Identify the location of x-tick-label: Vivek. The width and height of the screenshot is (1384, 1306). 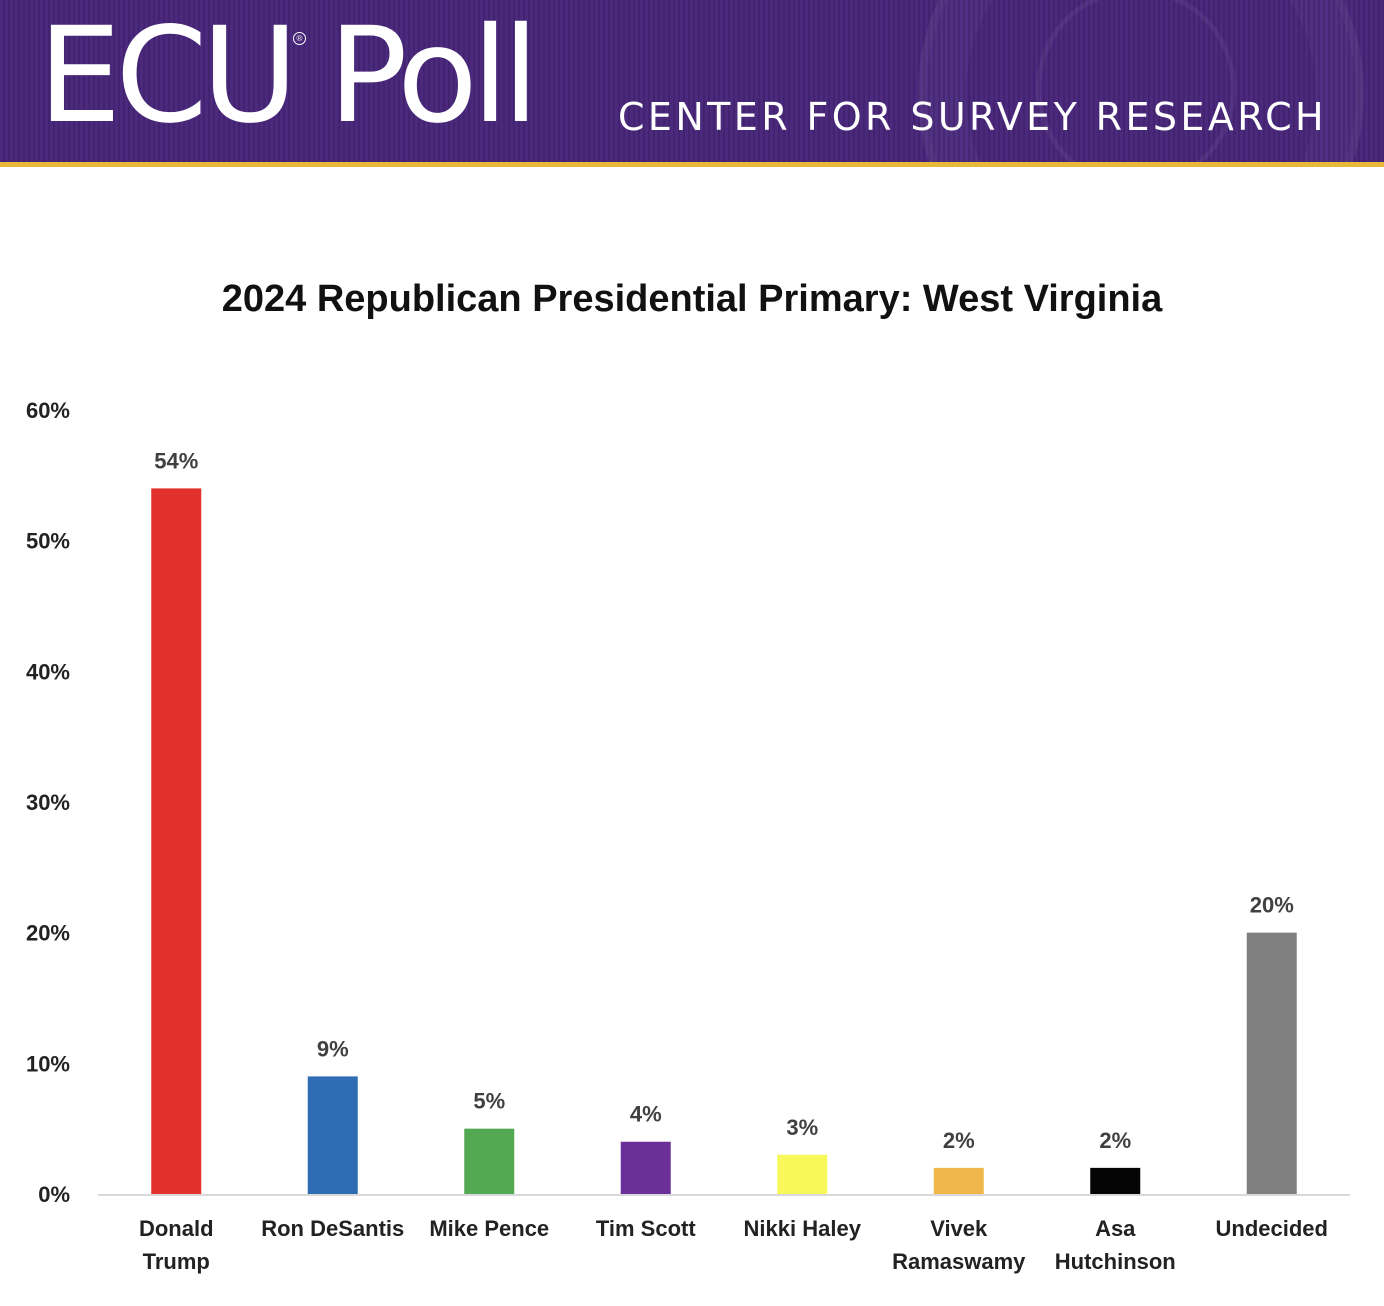
(959, 1228).